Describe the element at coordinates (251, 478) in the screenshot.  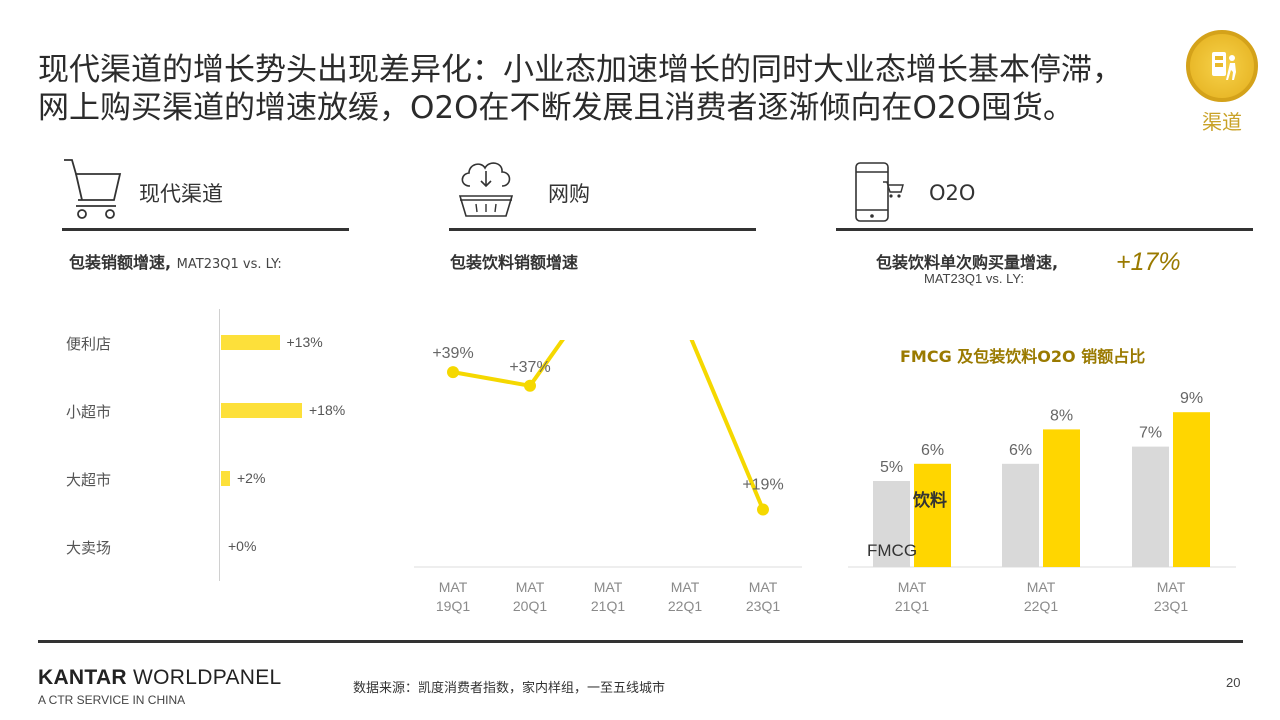
I see `hbar-value-label: +2%` at that location.